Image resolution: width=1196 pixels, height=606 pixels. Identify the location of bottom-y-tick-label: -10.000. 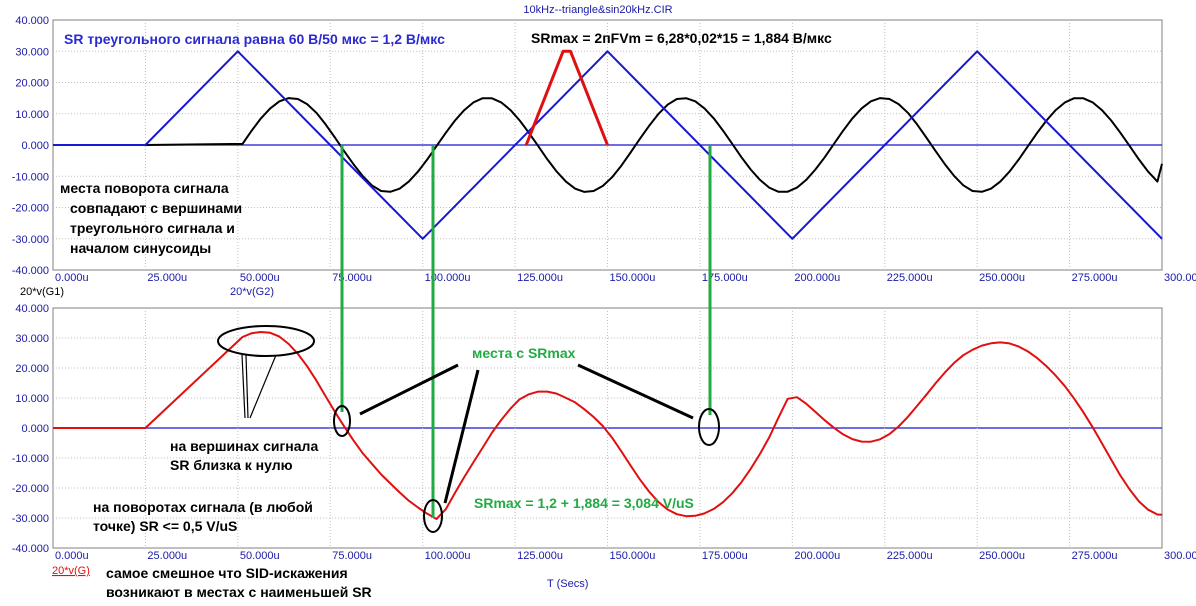
(30, 459).